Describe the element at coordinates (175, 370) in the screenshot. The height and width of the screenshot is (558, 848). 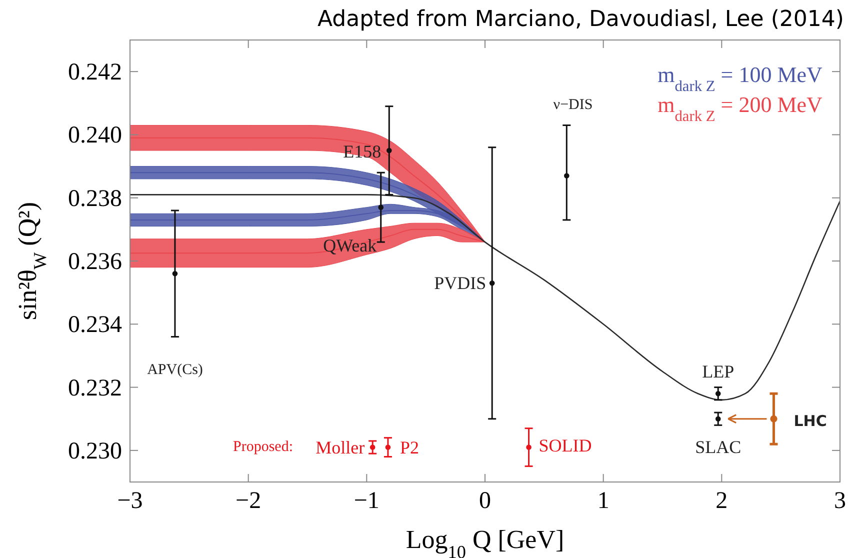
I see `annotation: APV(Cs)` at that location.